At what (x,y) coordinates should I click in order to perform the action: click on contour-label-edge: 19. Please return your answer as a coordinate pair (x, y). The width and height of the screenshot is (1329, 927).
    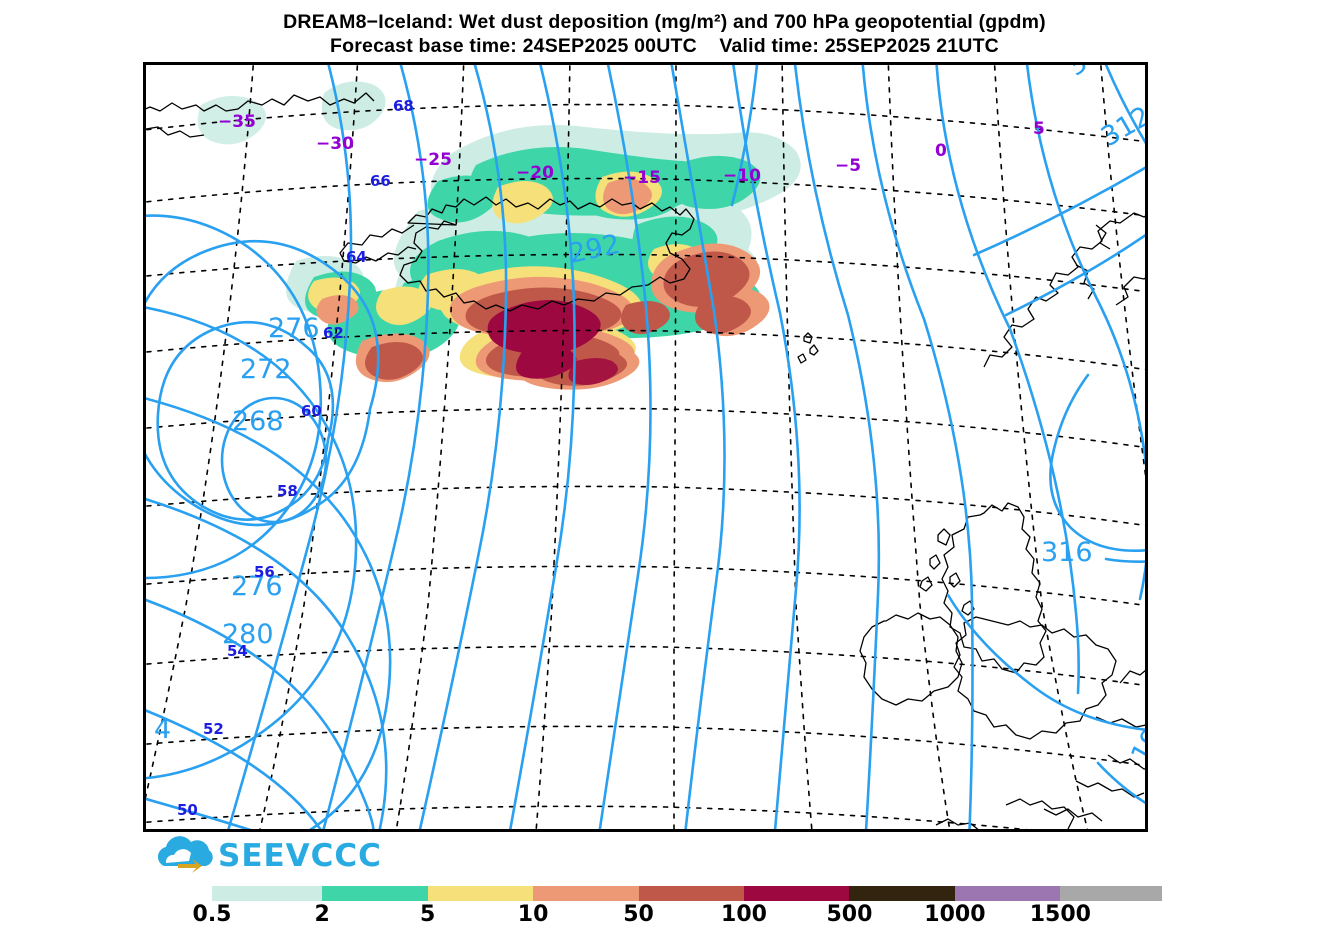
    Looking at the image, I should click on (1135, 745).